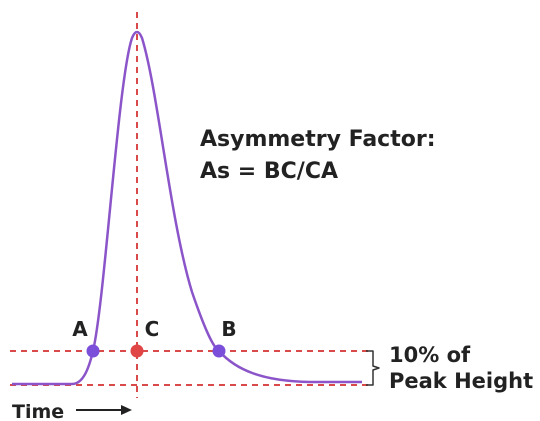 The height and width of the screenshot is (421, 540). What do you see at coordinates (269, 171) in the screenshot?
I see `formula-equation: As = BC/CA` at bounding box center [269, 171].